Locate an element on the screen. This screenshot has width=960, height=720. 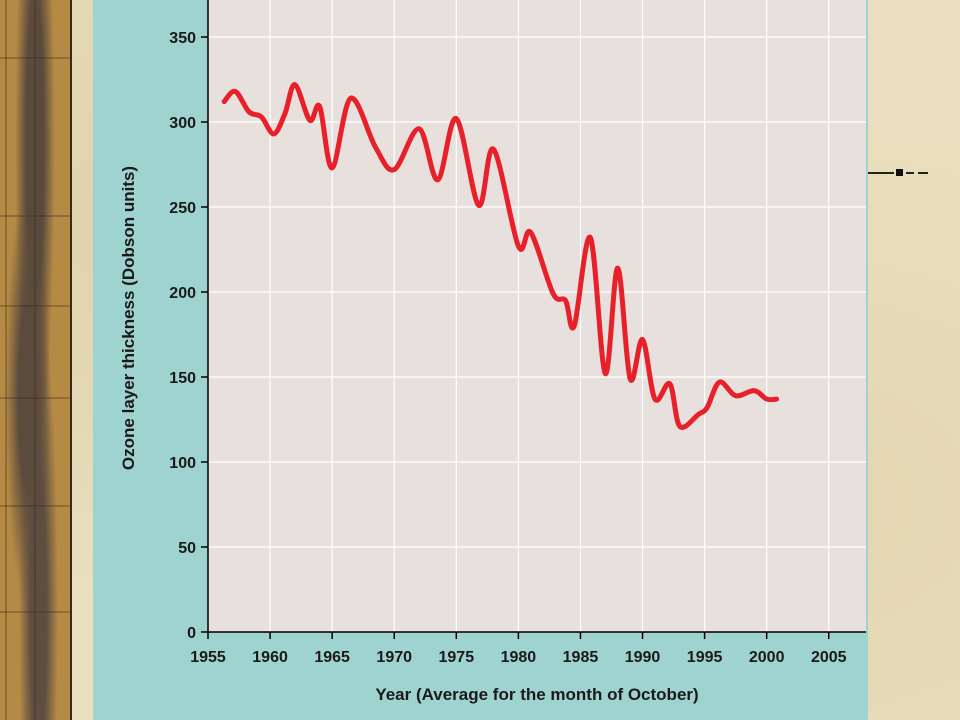
y-axis-label: Ozone layer thickness (Dobson units) is located at coordinates (128, 318).